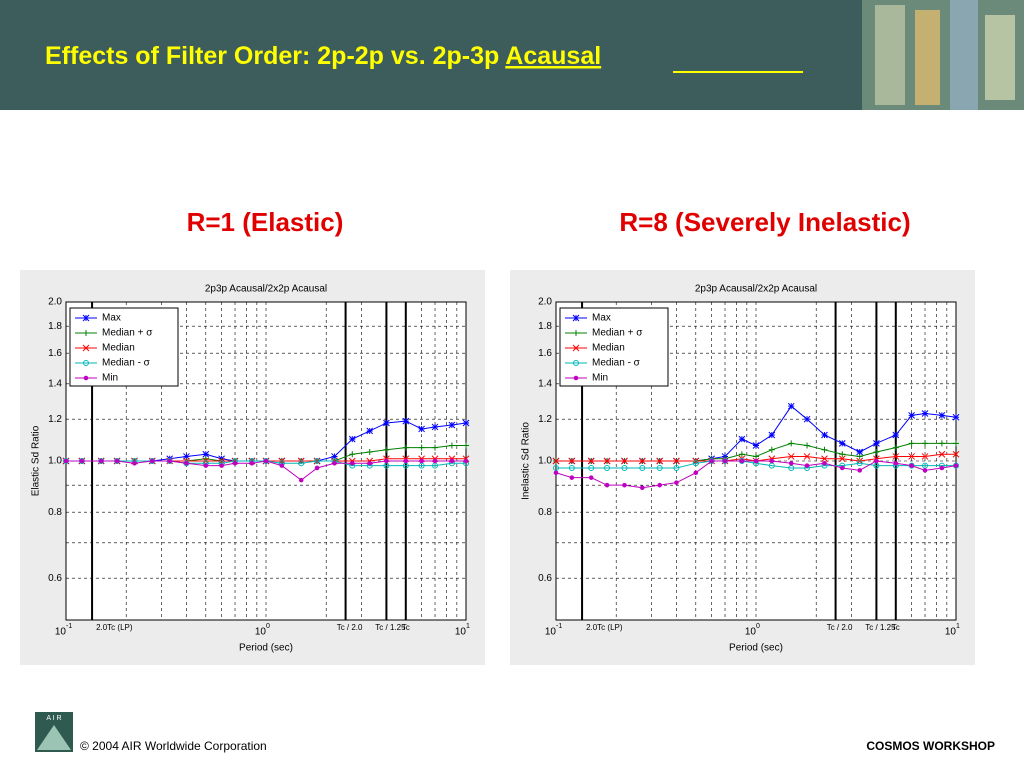  What do you see at coordinates (275, 56) in the screenshot?
I see `title-main: Effects of Filter Order: 2p-2p vs. 2p-3p` at bounding box center [275, 56].